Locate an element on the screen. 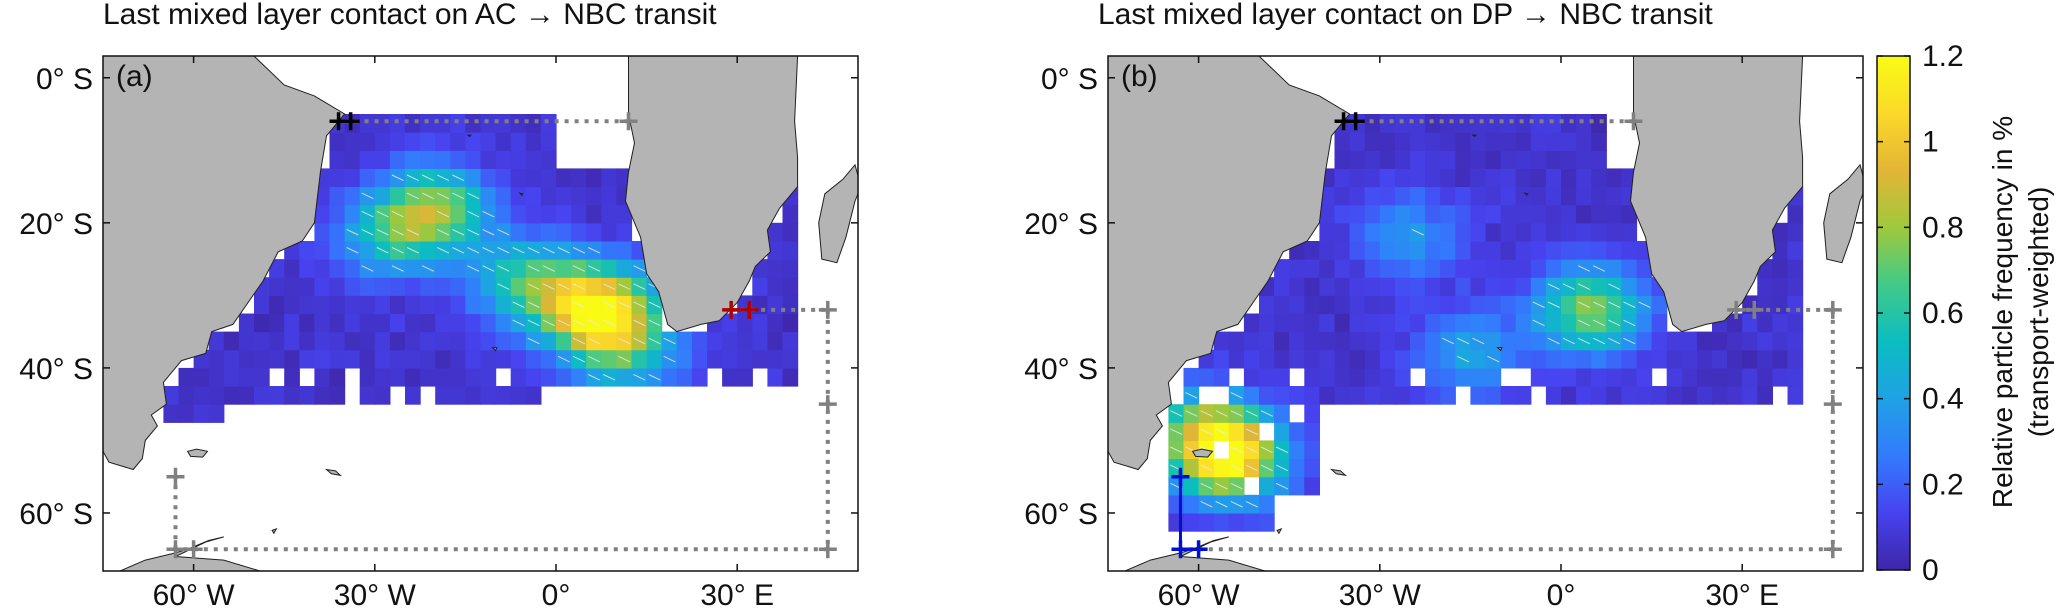 The height and width of the screenshot is (612, 2067). ac-marker is located at coordinates (1736, 309).